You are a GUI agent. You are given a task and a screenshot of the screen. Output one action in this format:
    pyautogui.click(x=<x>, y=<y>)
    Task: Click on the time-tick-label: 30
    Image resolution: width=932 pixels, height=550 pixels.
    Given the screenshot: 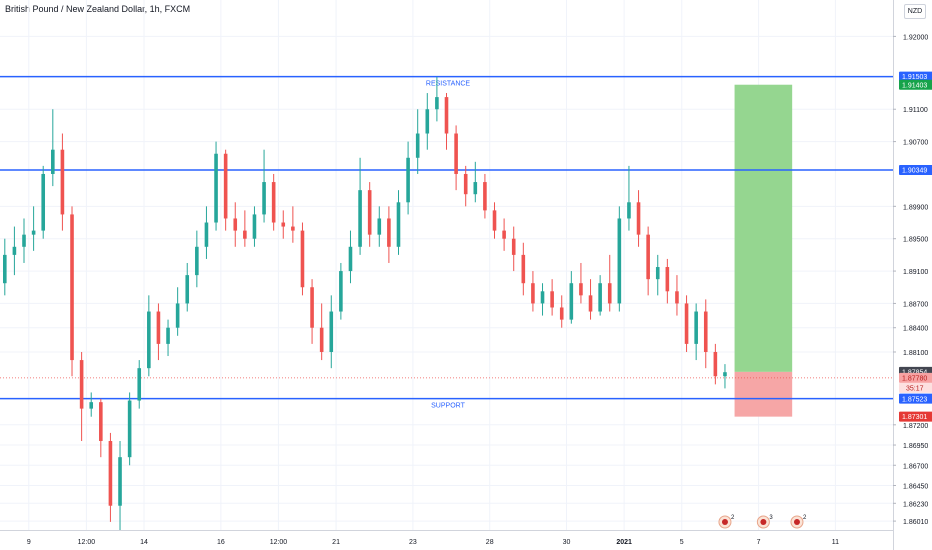 What is the action you would take?
    pyautogui.click(x=567, y=542)
    